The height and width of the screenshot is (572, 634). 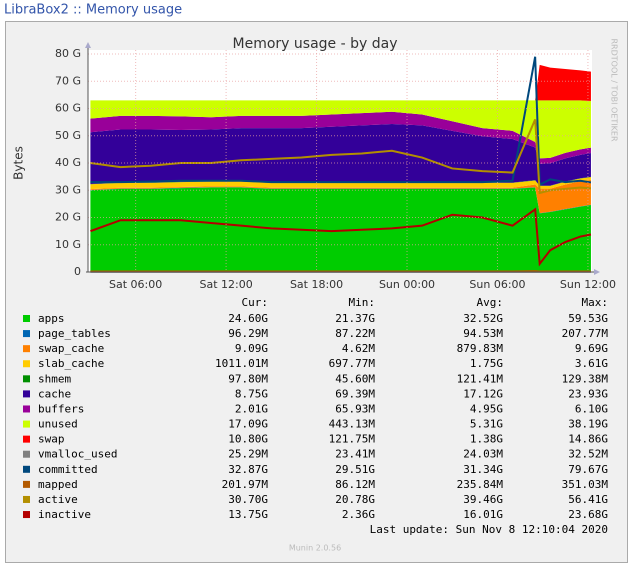 What do you see at coordinates (77, 454) in the screenshot?
I see `legend-name: vmalloc_used` at bounding box center [77, 454].